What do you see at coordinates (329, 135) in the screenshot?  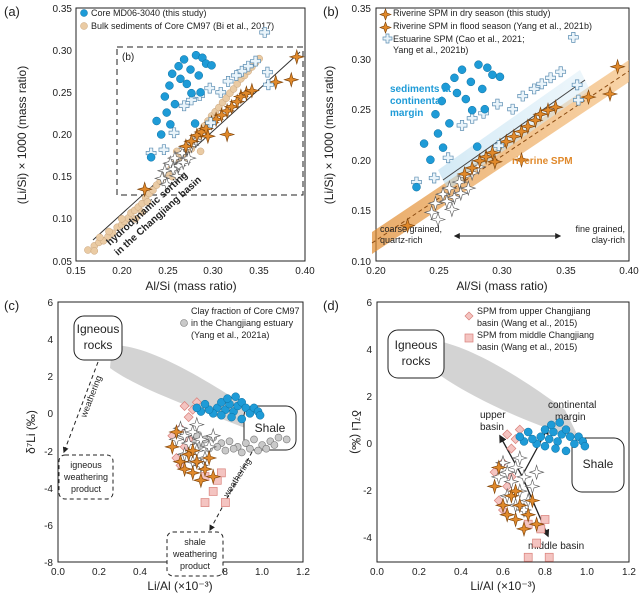 I see `panel-b-ylabel: (Li/Si) × 1000 (mass ratio)` at bounding box center [329, 135].